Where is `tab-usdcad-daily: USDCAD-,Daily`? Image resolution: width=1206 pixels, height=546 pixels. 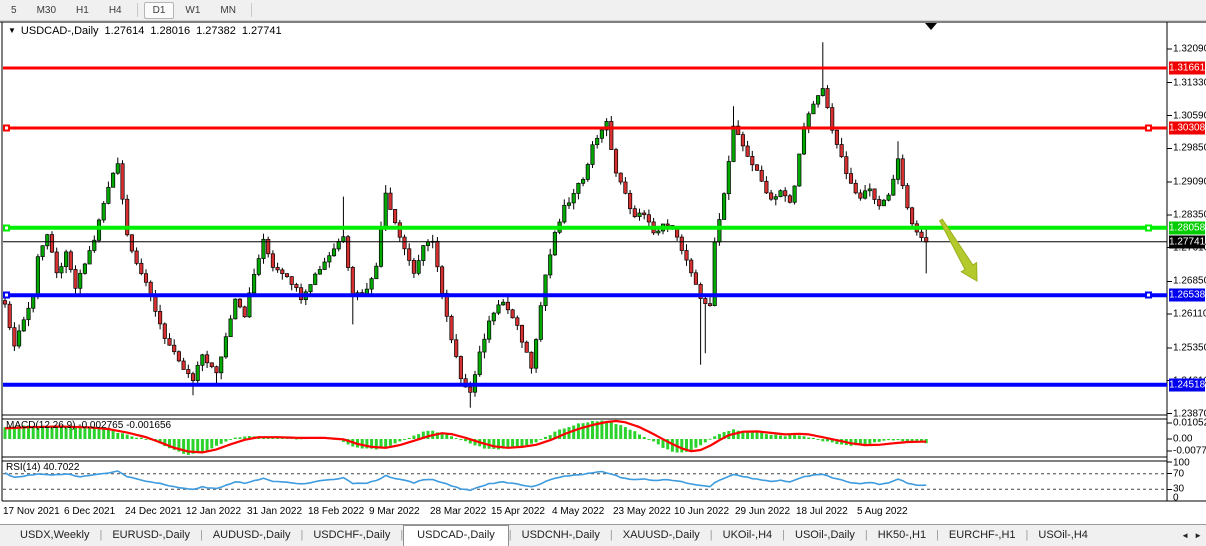 tab-usdcad-daily: USDCAD-,Daily is located at coordinates (456, 535).